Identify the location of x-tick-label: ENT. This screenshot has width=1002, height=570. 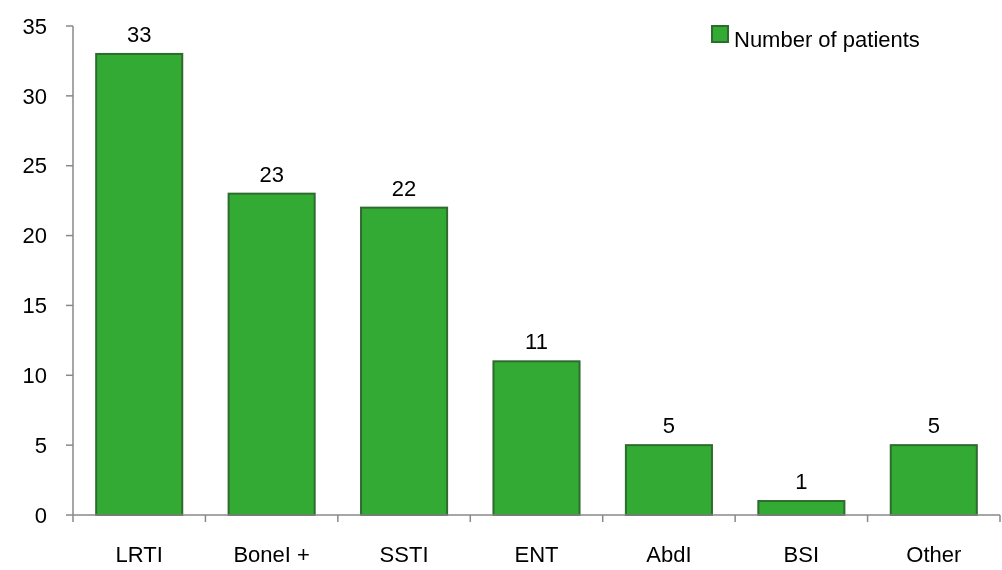
(536, 554).